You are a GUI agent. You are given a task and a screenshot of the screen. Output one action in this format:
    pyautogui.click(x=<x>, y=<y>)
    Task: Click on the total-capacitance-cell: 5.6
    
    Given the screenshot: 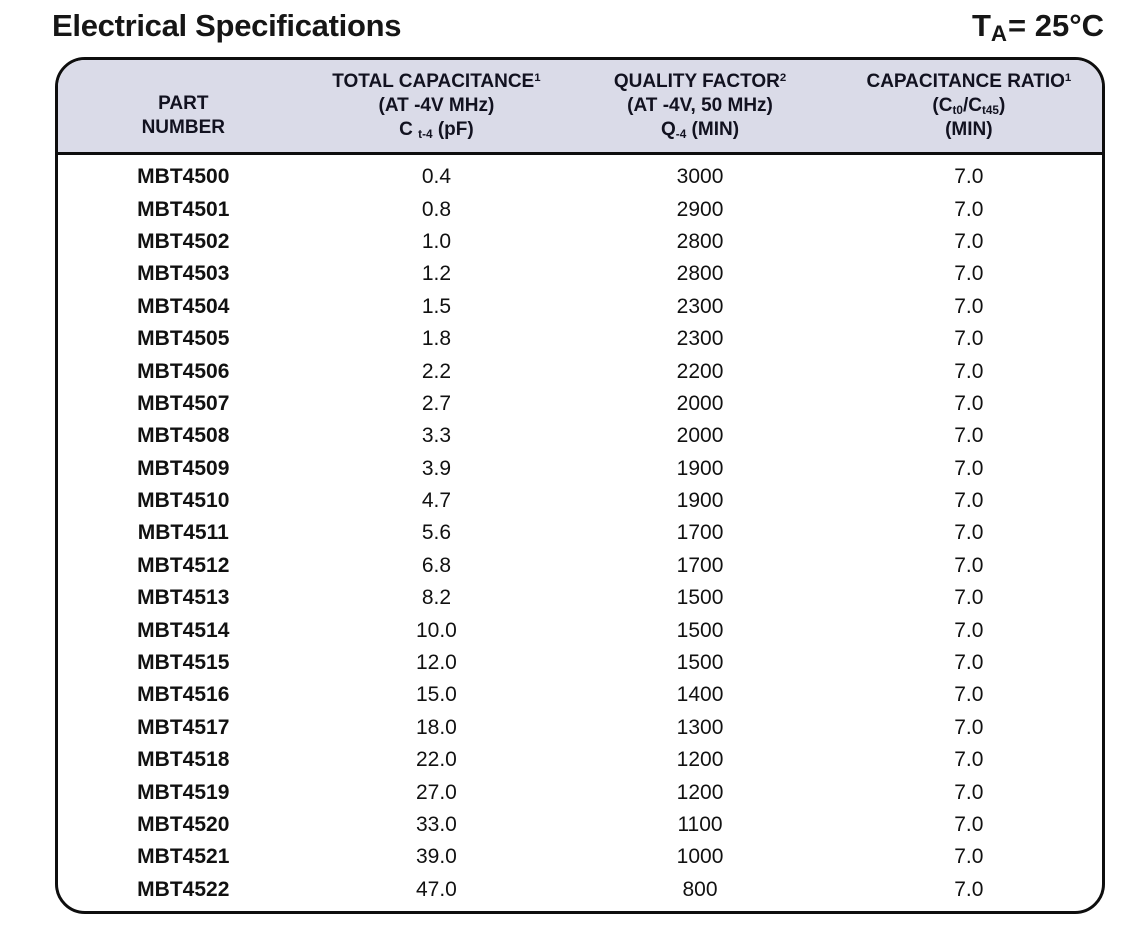 What is the action you would take?
    pyautogui.click(x=436, y=533)
    